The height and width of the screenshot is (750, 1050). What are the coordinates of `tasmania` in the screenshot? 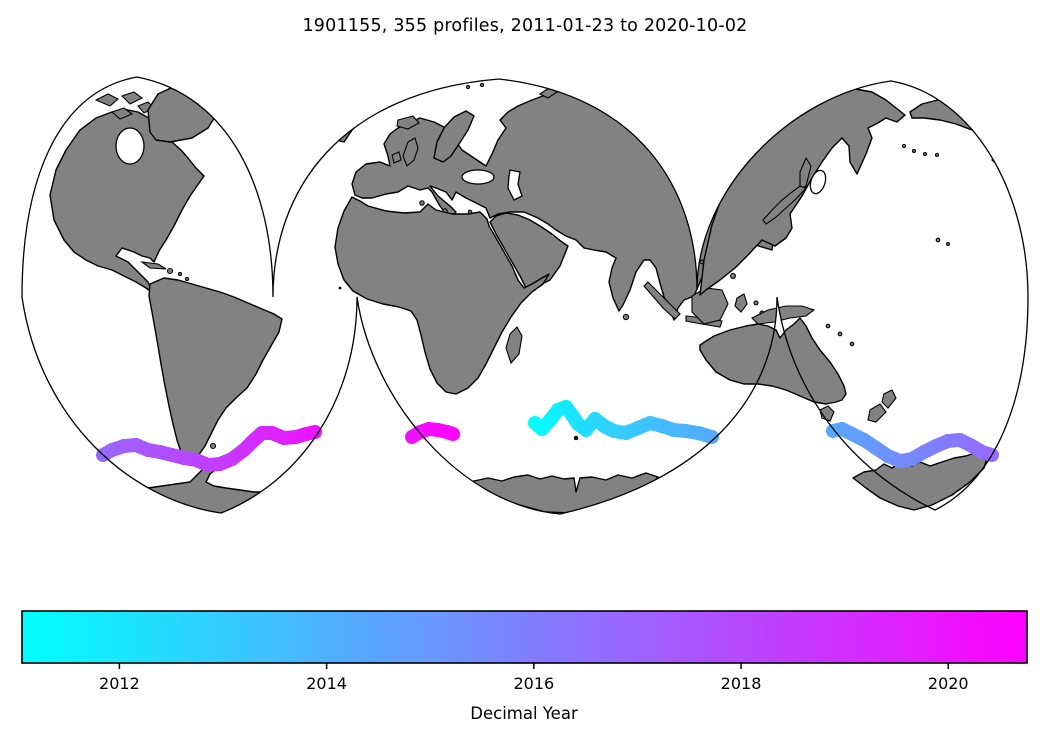 It's located at (827, 413).